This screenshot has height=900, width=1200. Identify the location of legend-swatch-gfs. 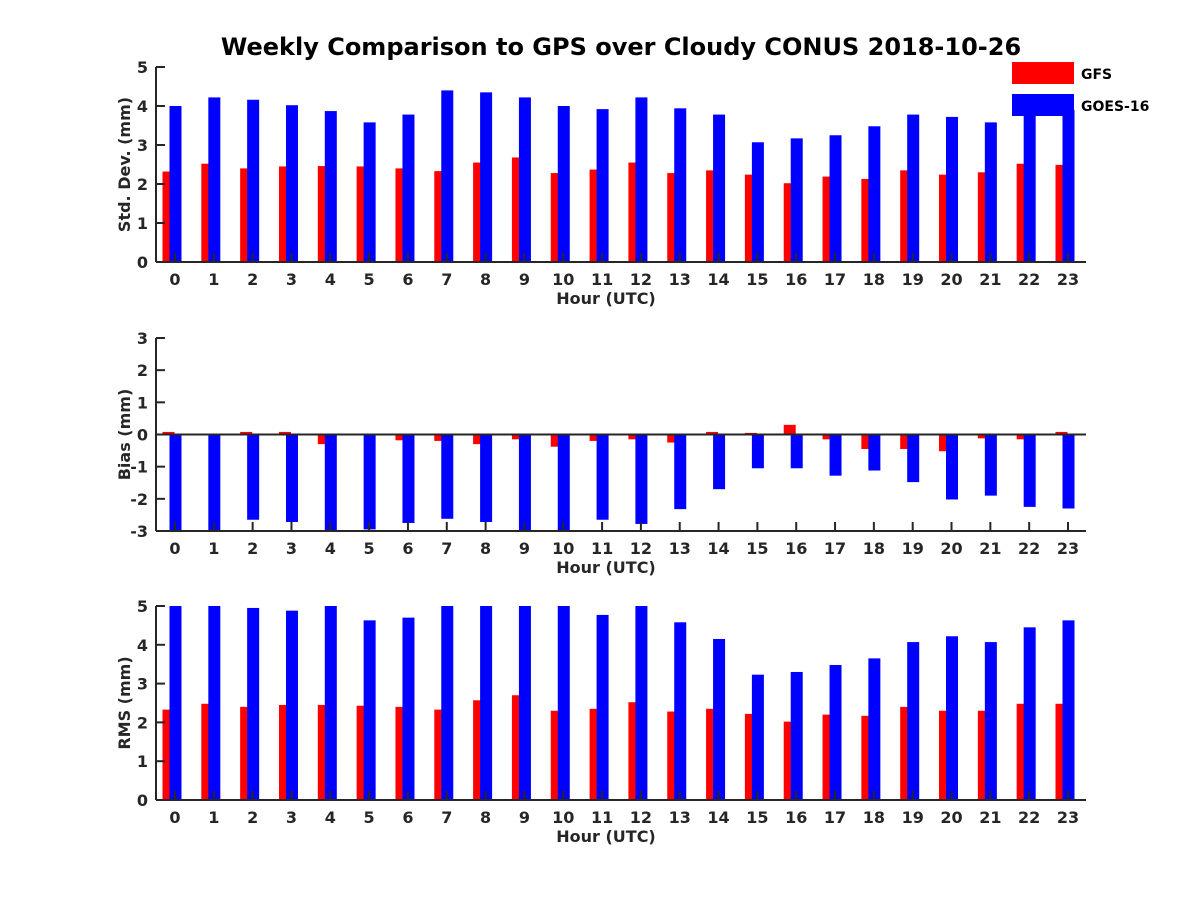
(1043, 73).